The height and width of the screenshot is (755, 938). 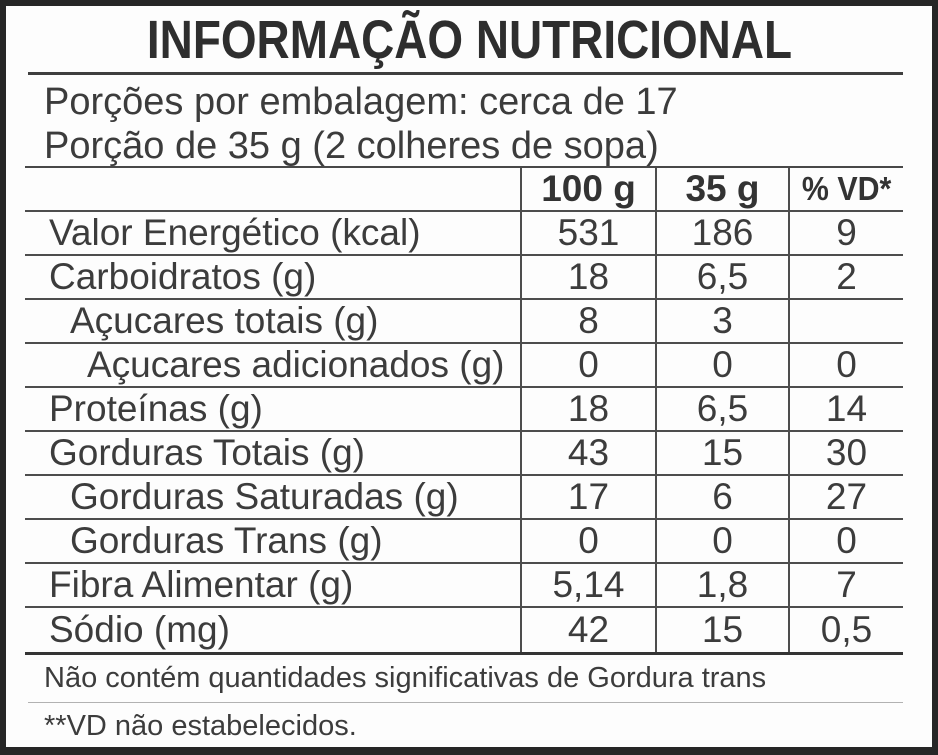 What do you see at coordinates (464, 542) in the screenshot?
I see `table-row: Gorduras Trans (g) 0 0 0` at bounding box center [464, 542].